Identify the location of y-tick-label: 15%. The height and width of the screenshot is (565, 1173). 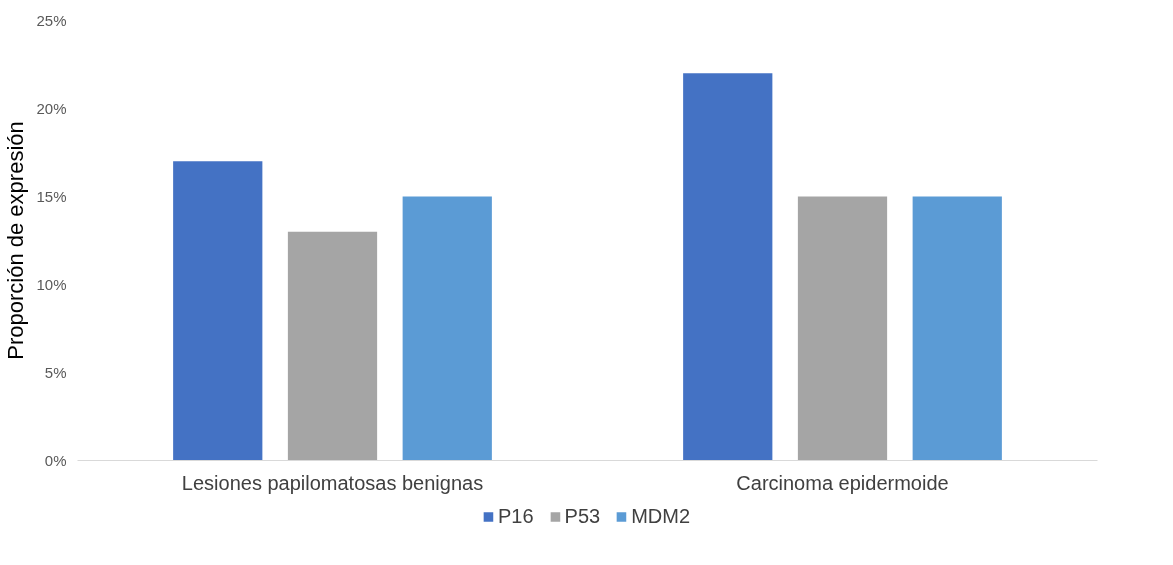
(51, 196).